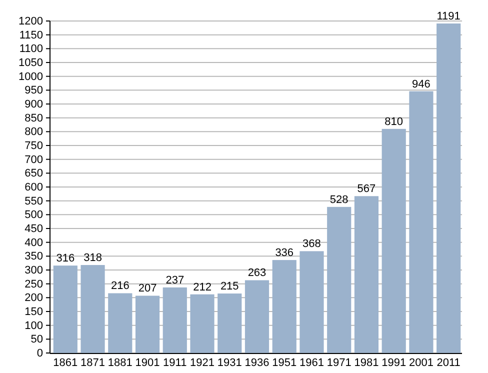 Image resolution: width=488 pixels, height=373 pixels. I want to click on data-label: 263, so click(257, 273).